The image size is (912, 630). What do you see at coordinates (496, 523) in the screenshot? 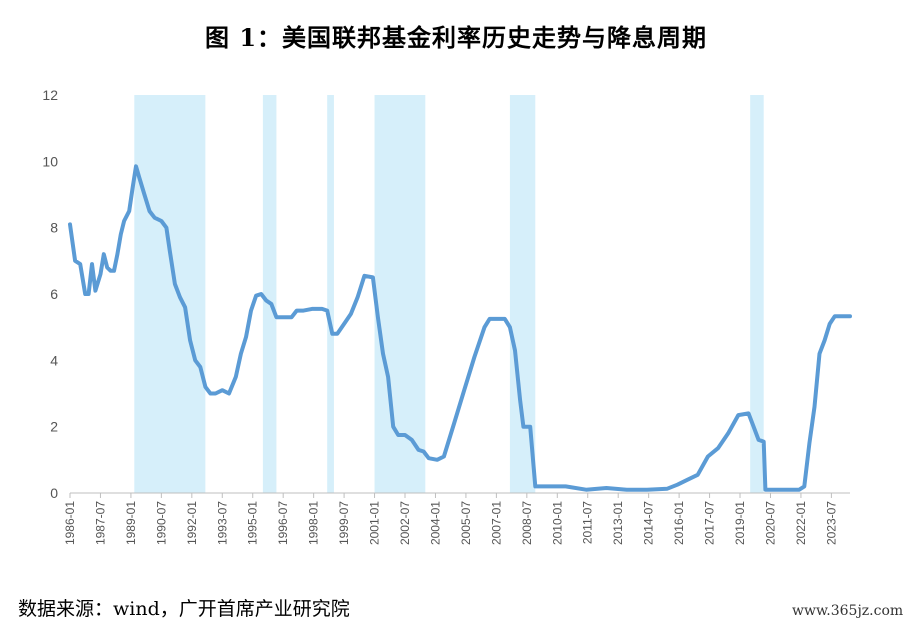
I see `x-tick-label: 2007-01` at bounding box center [496, 523].